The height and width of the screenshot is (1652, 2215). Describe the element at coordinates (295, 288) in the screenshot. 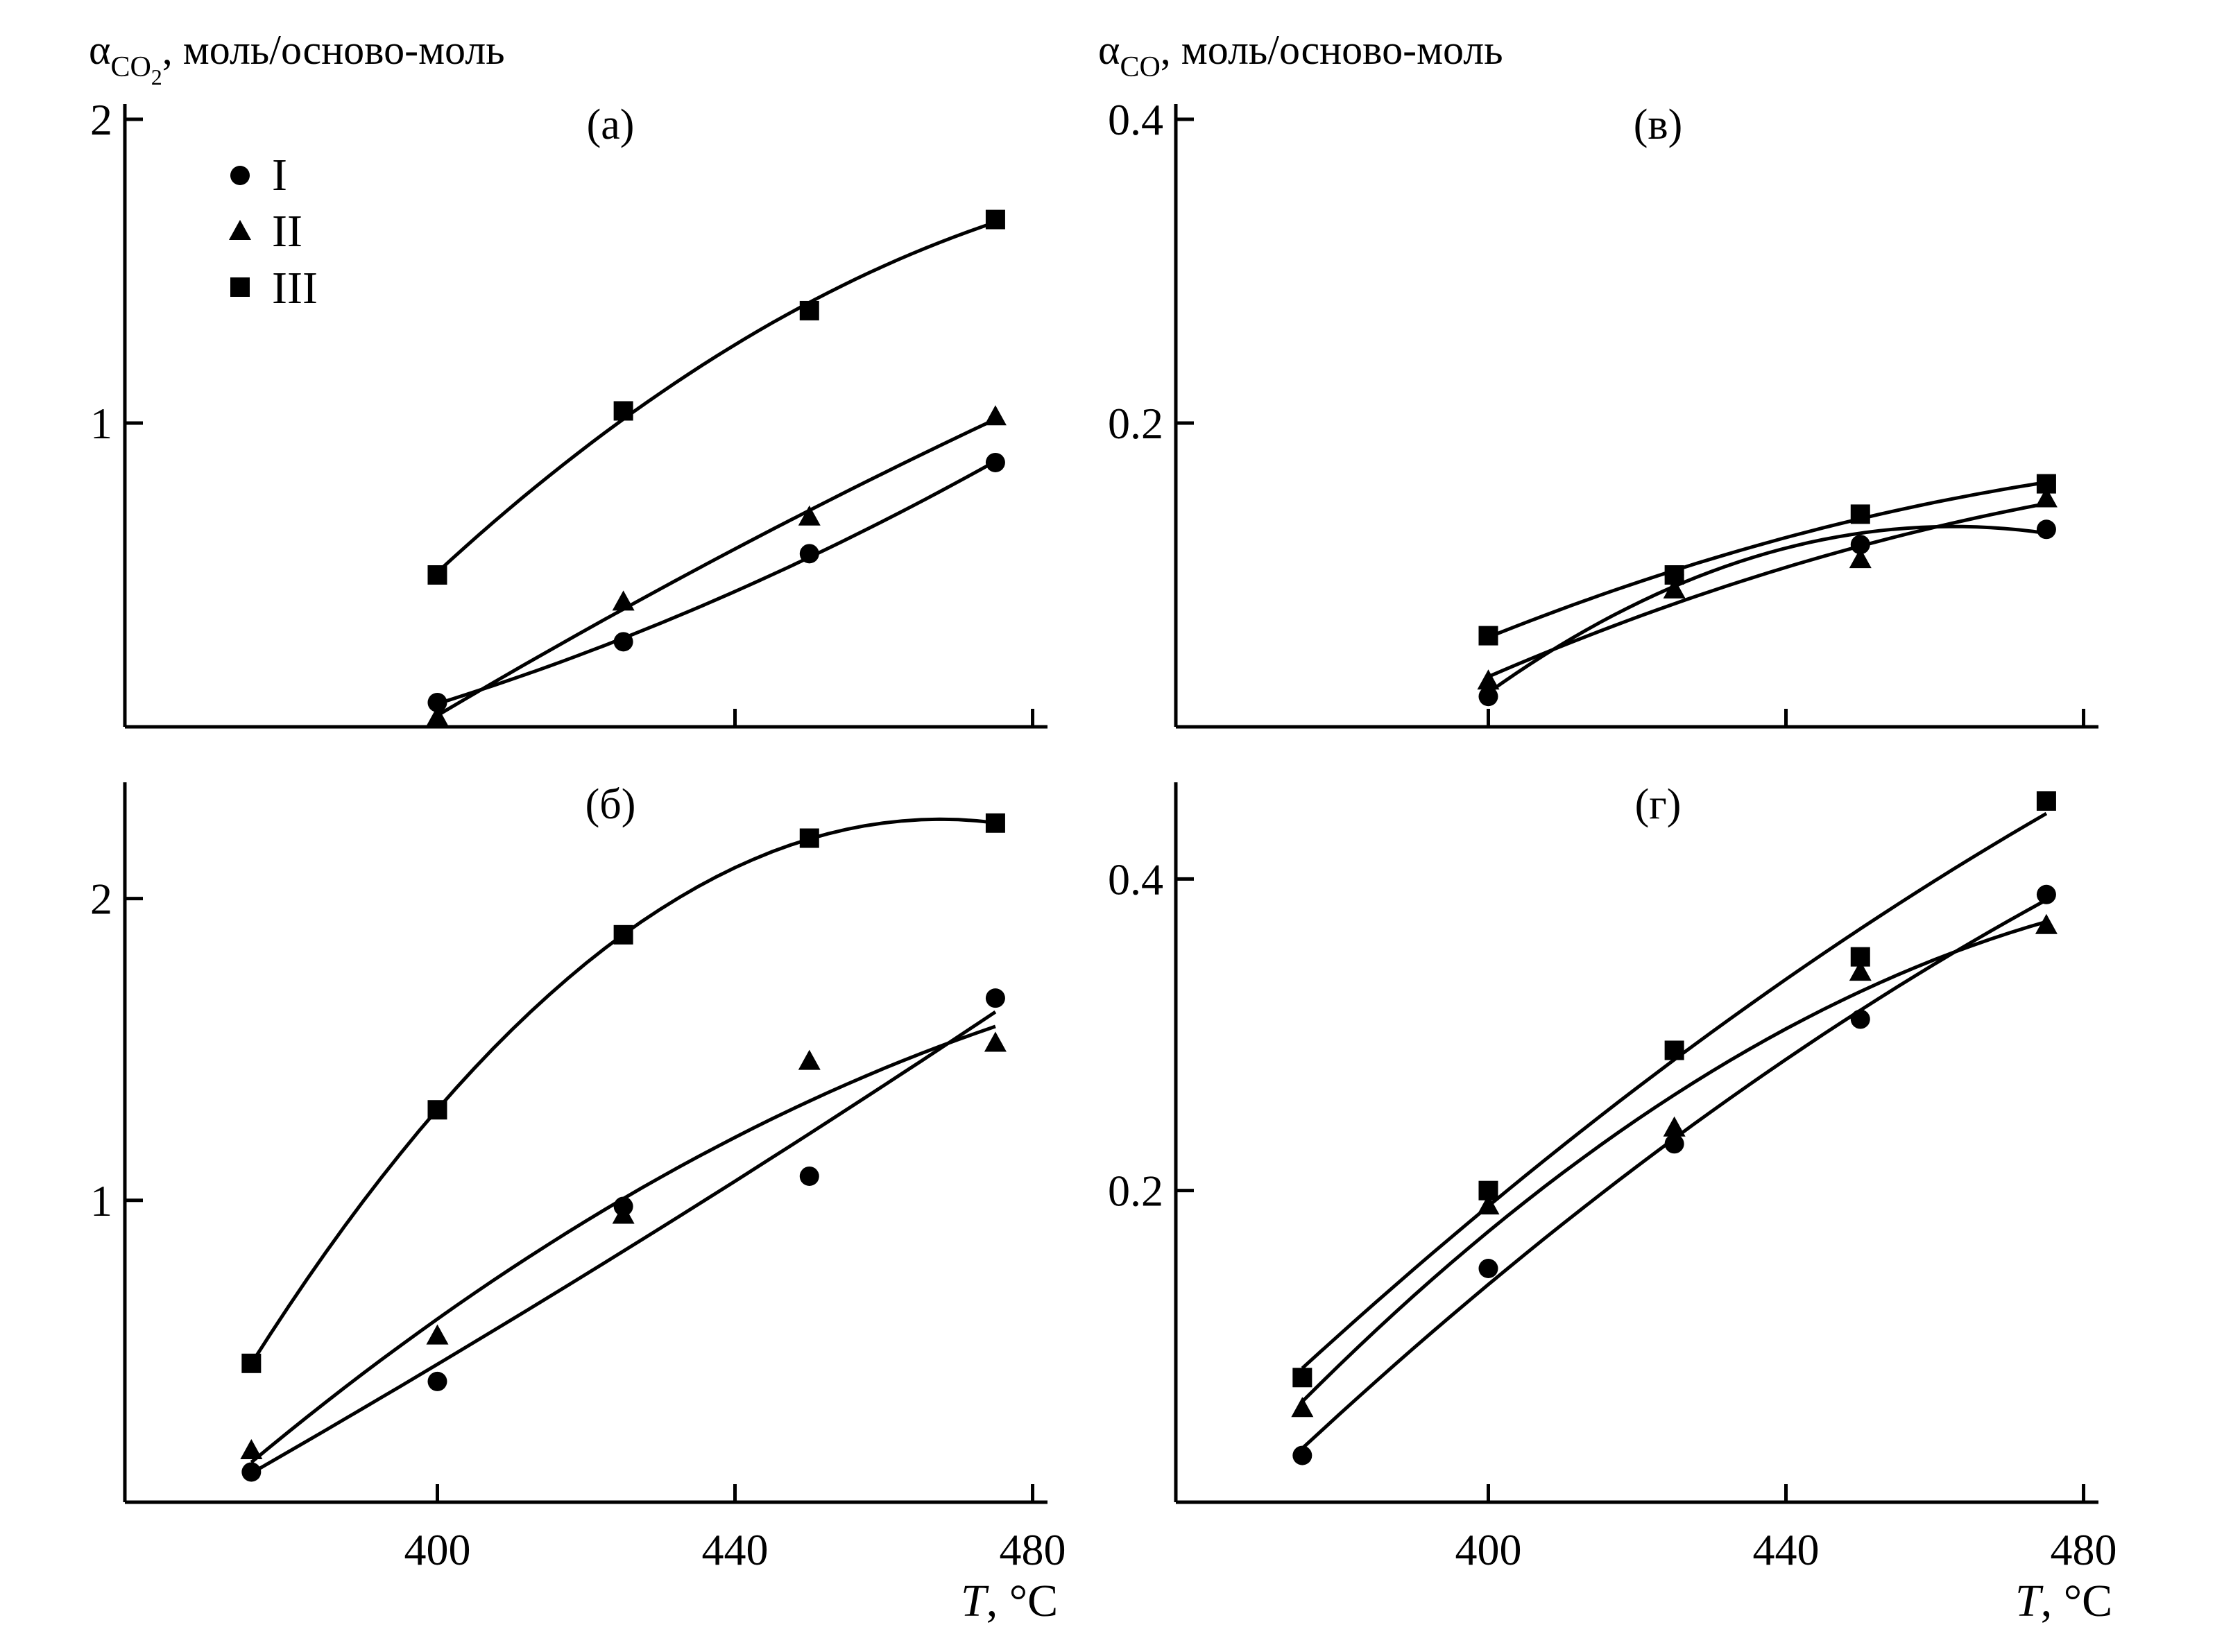

I see `legend-label-iii: III` at that location.